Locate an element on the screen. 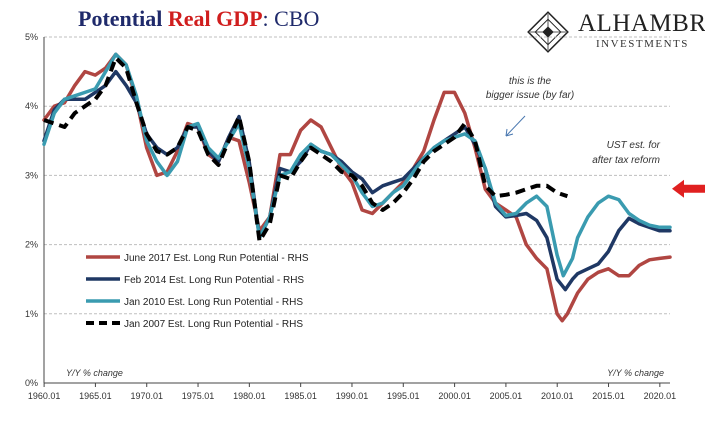 The height and width of the screenshot is (426, 705). x-tick-label: 2015.01 is located at coordinates (608, 396).